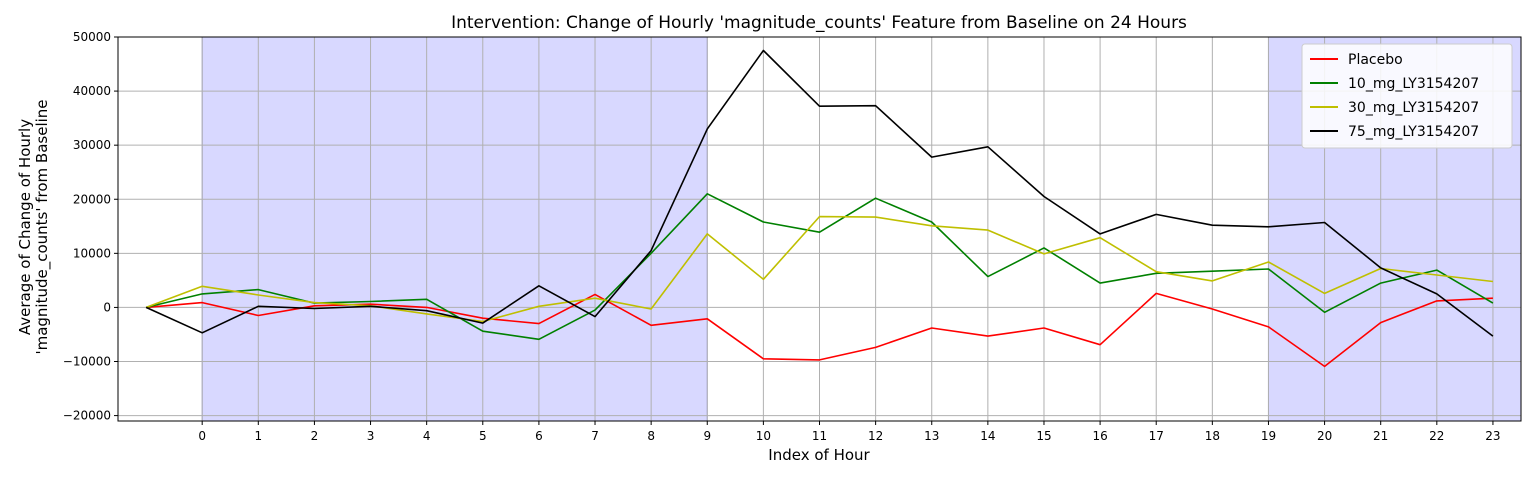 This screenshot has width=1534, height=480. I want to click on x-tick-label: 3, so click(371, 436).